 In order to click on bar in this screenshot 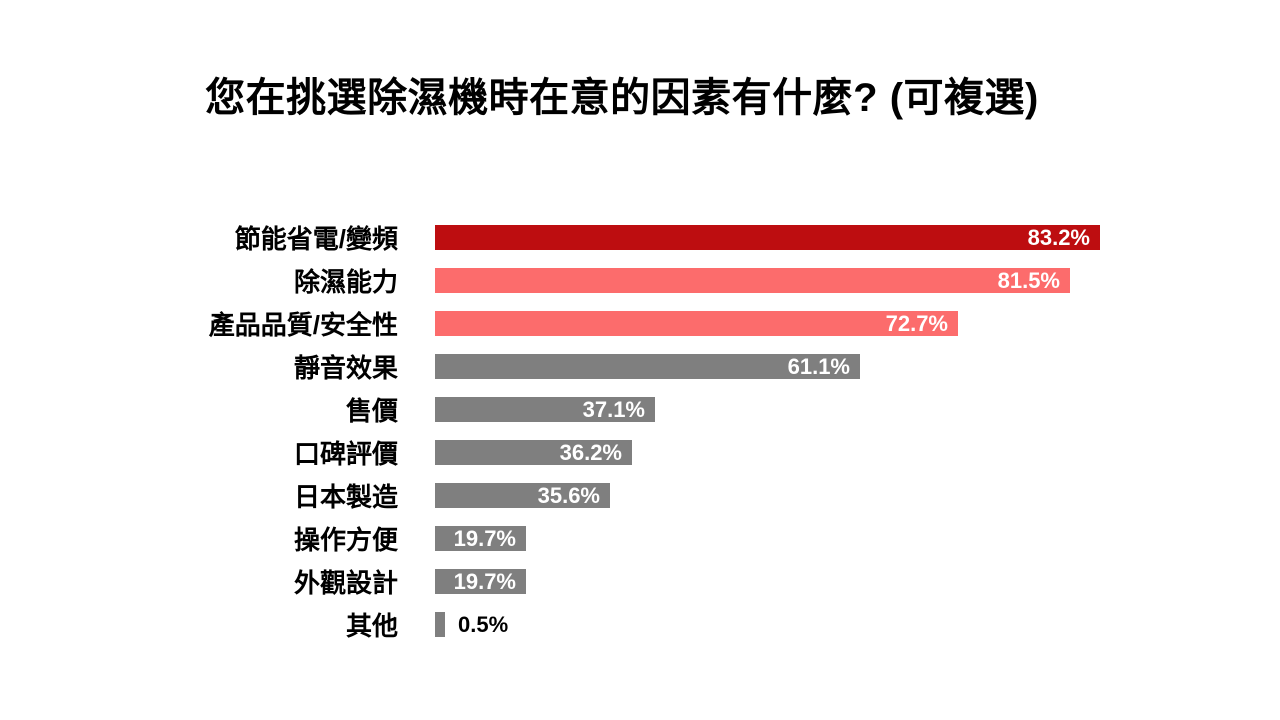, I will do `click(440, 624)`.